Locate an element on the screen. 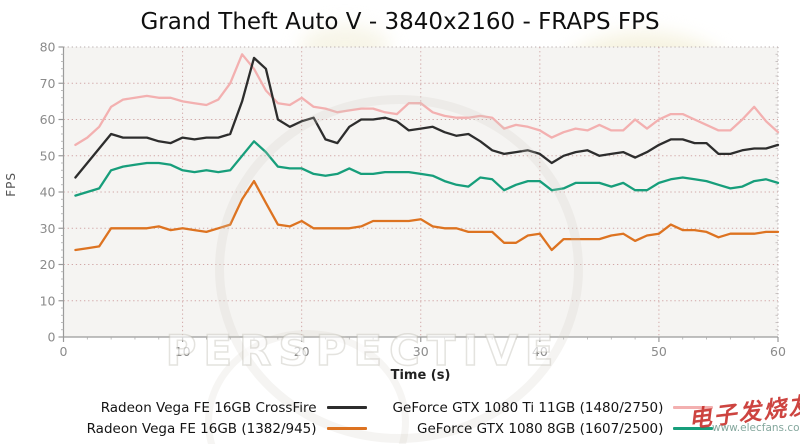 The height and width of the screenshot is (444, 800). y-tick-label: 50 is located at coordinates (48, 155).